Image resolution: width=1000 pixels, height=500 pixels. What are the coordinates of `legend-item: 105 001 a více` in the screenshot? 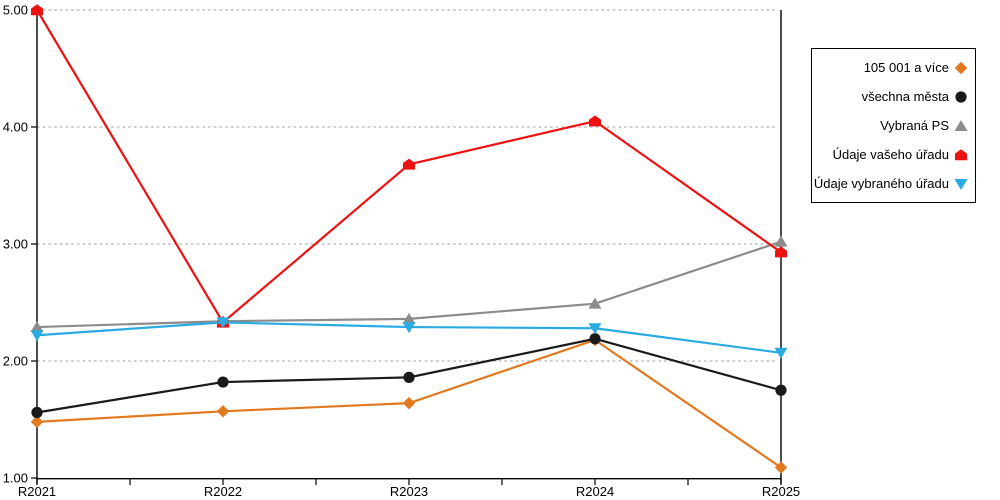 It's located at (890, 67).